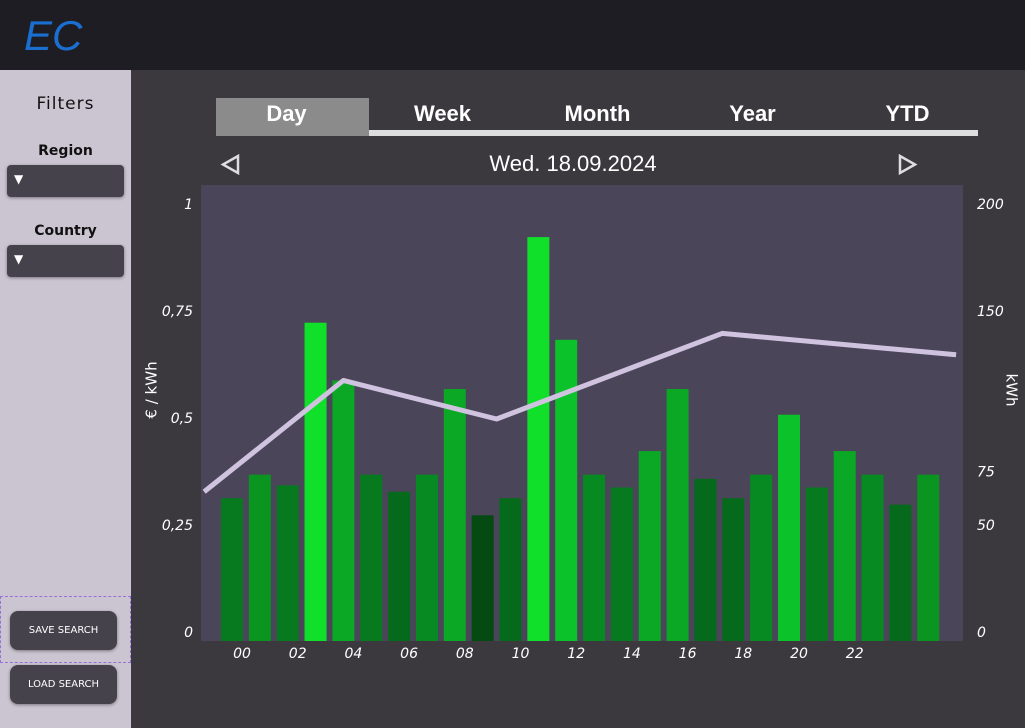  What do you see at coordinates (177, 312) in the screenshot?
I see `y-tick-label: 0,75` at bounding box center [177, 312].